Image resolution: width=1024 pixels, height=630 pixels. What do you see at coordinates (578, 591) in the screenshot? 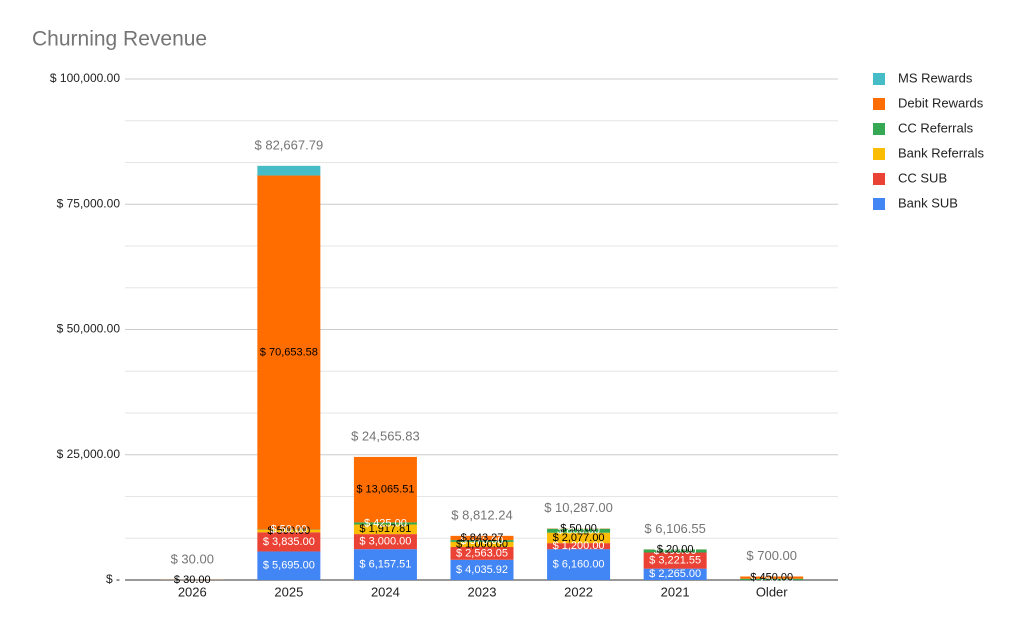
I see `x-tick-label: 2022` at bounding box center [578, 591].